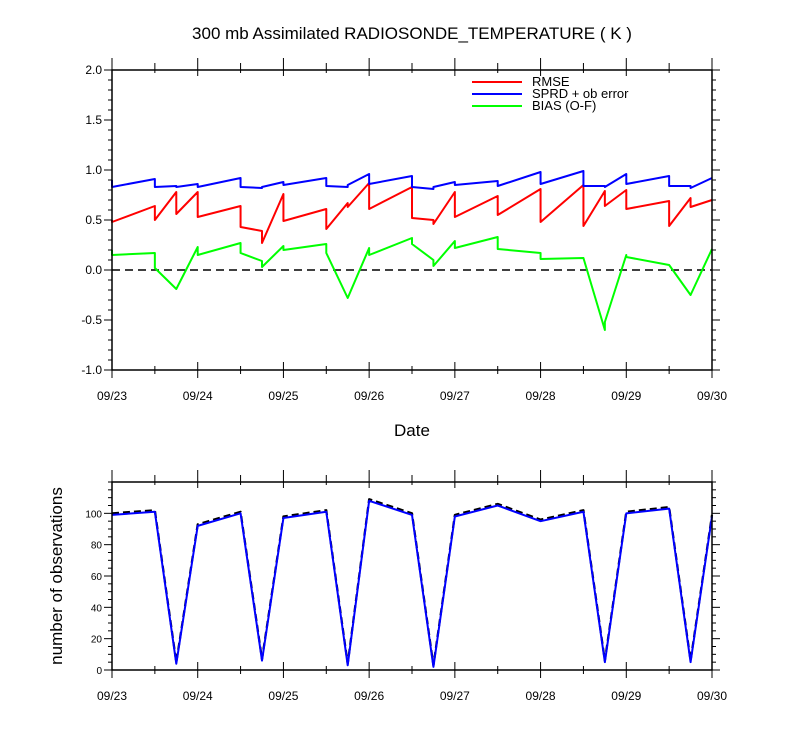  Describe the element at coordinates (412, 180) in the screenshot. I see `top-series-sprd-ob-error` at that location.